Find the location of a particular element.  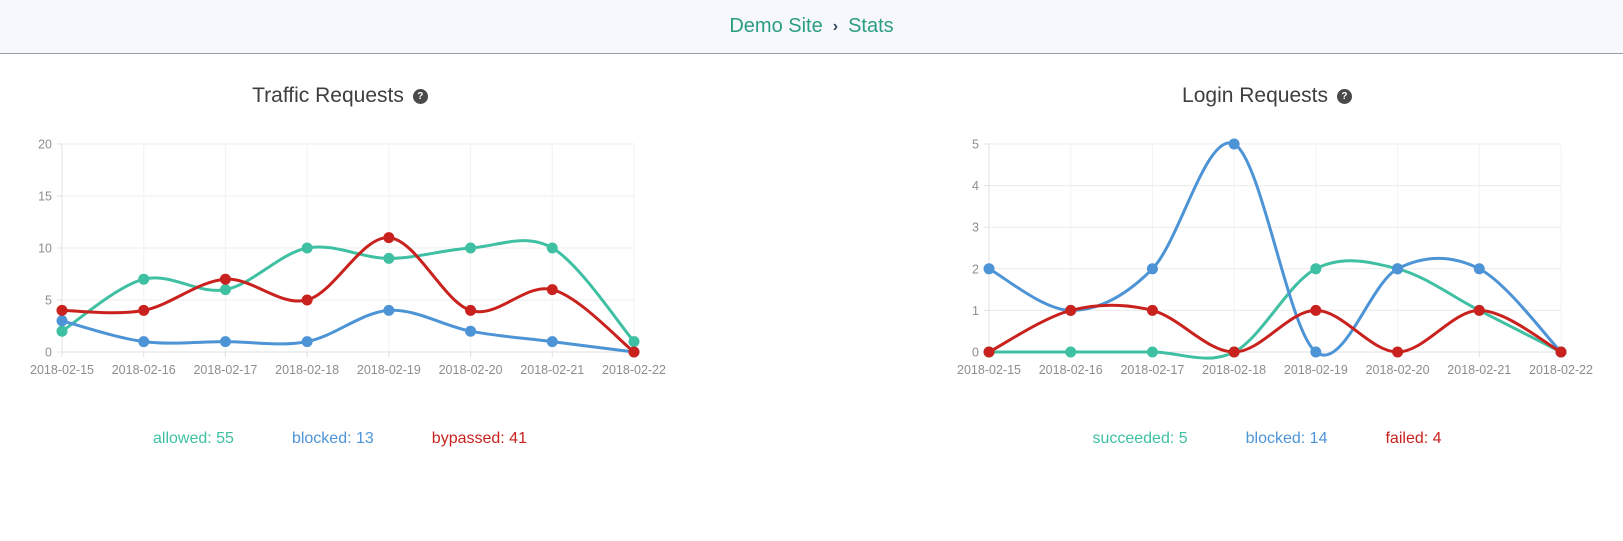

y-axis-label: 15 is located at coordinates (45, 197).